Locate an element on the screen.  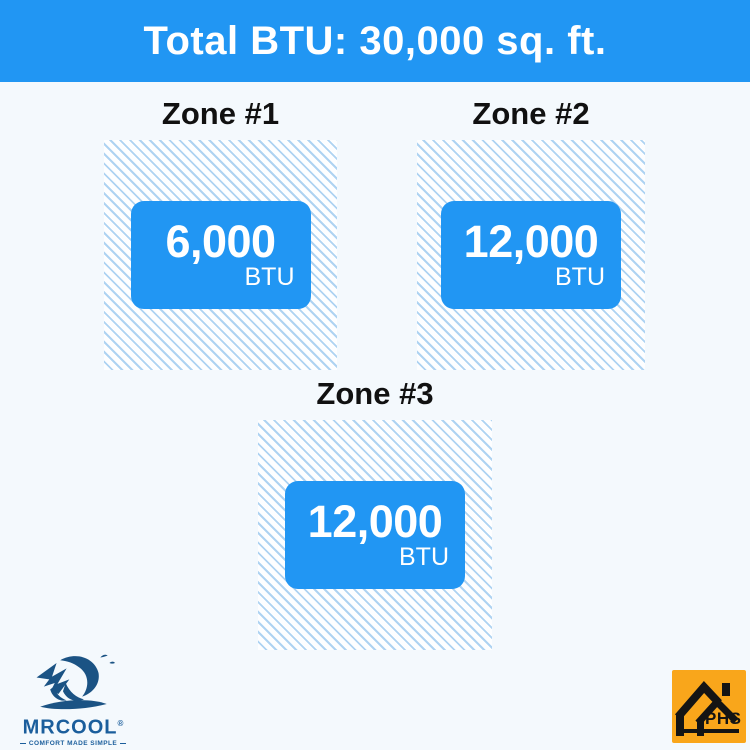
zone-3-area: 12,000 BTU is located at coordinates (375, 535).